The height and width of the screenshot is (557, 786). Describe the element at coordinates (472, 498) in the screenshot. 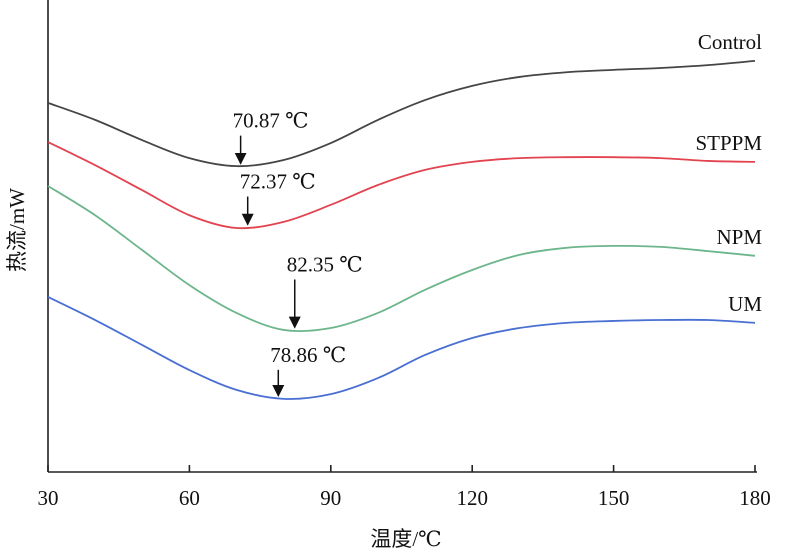

I see `x-tick-label: 120` at that location.